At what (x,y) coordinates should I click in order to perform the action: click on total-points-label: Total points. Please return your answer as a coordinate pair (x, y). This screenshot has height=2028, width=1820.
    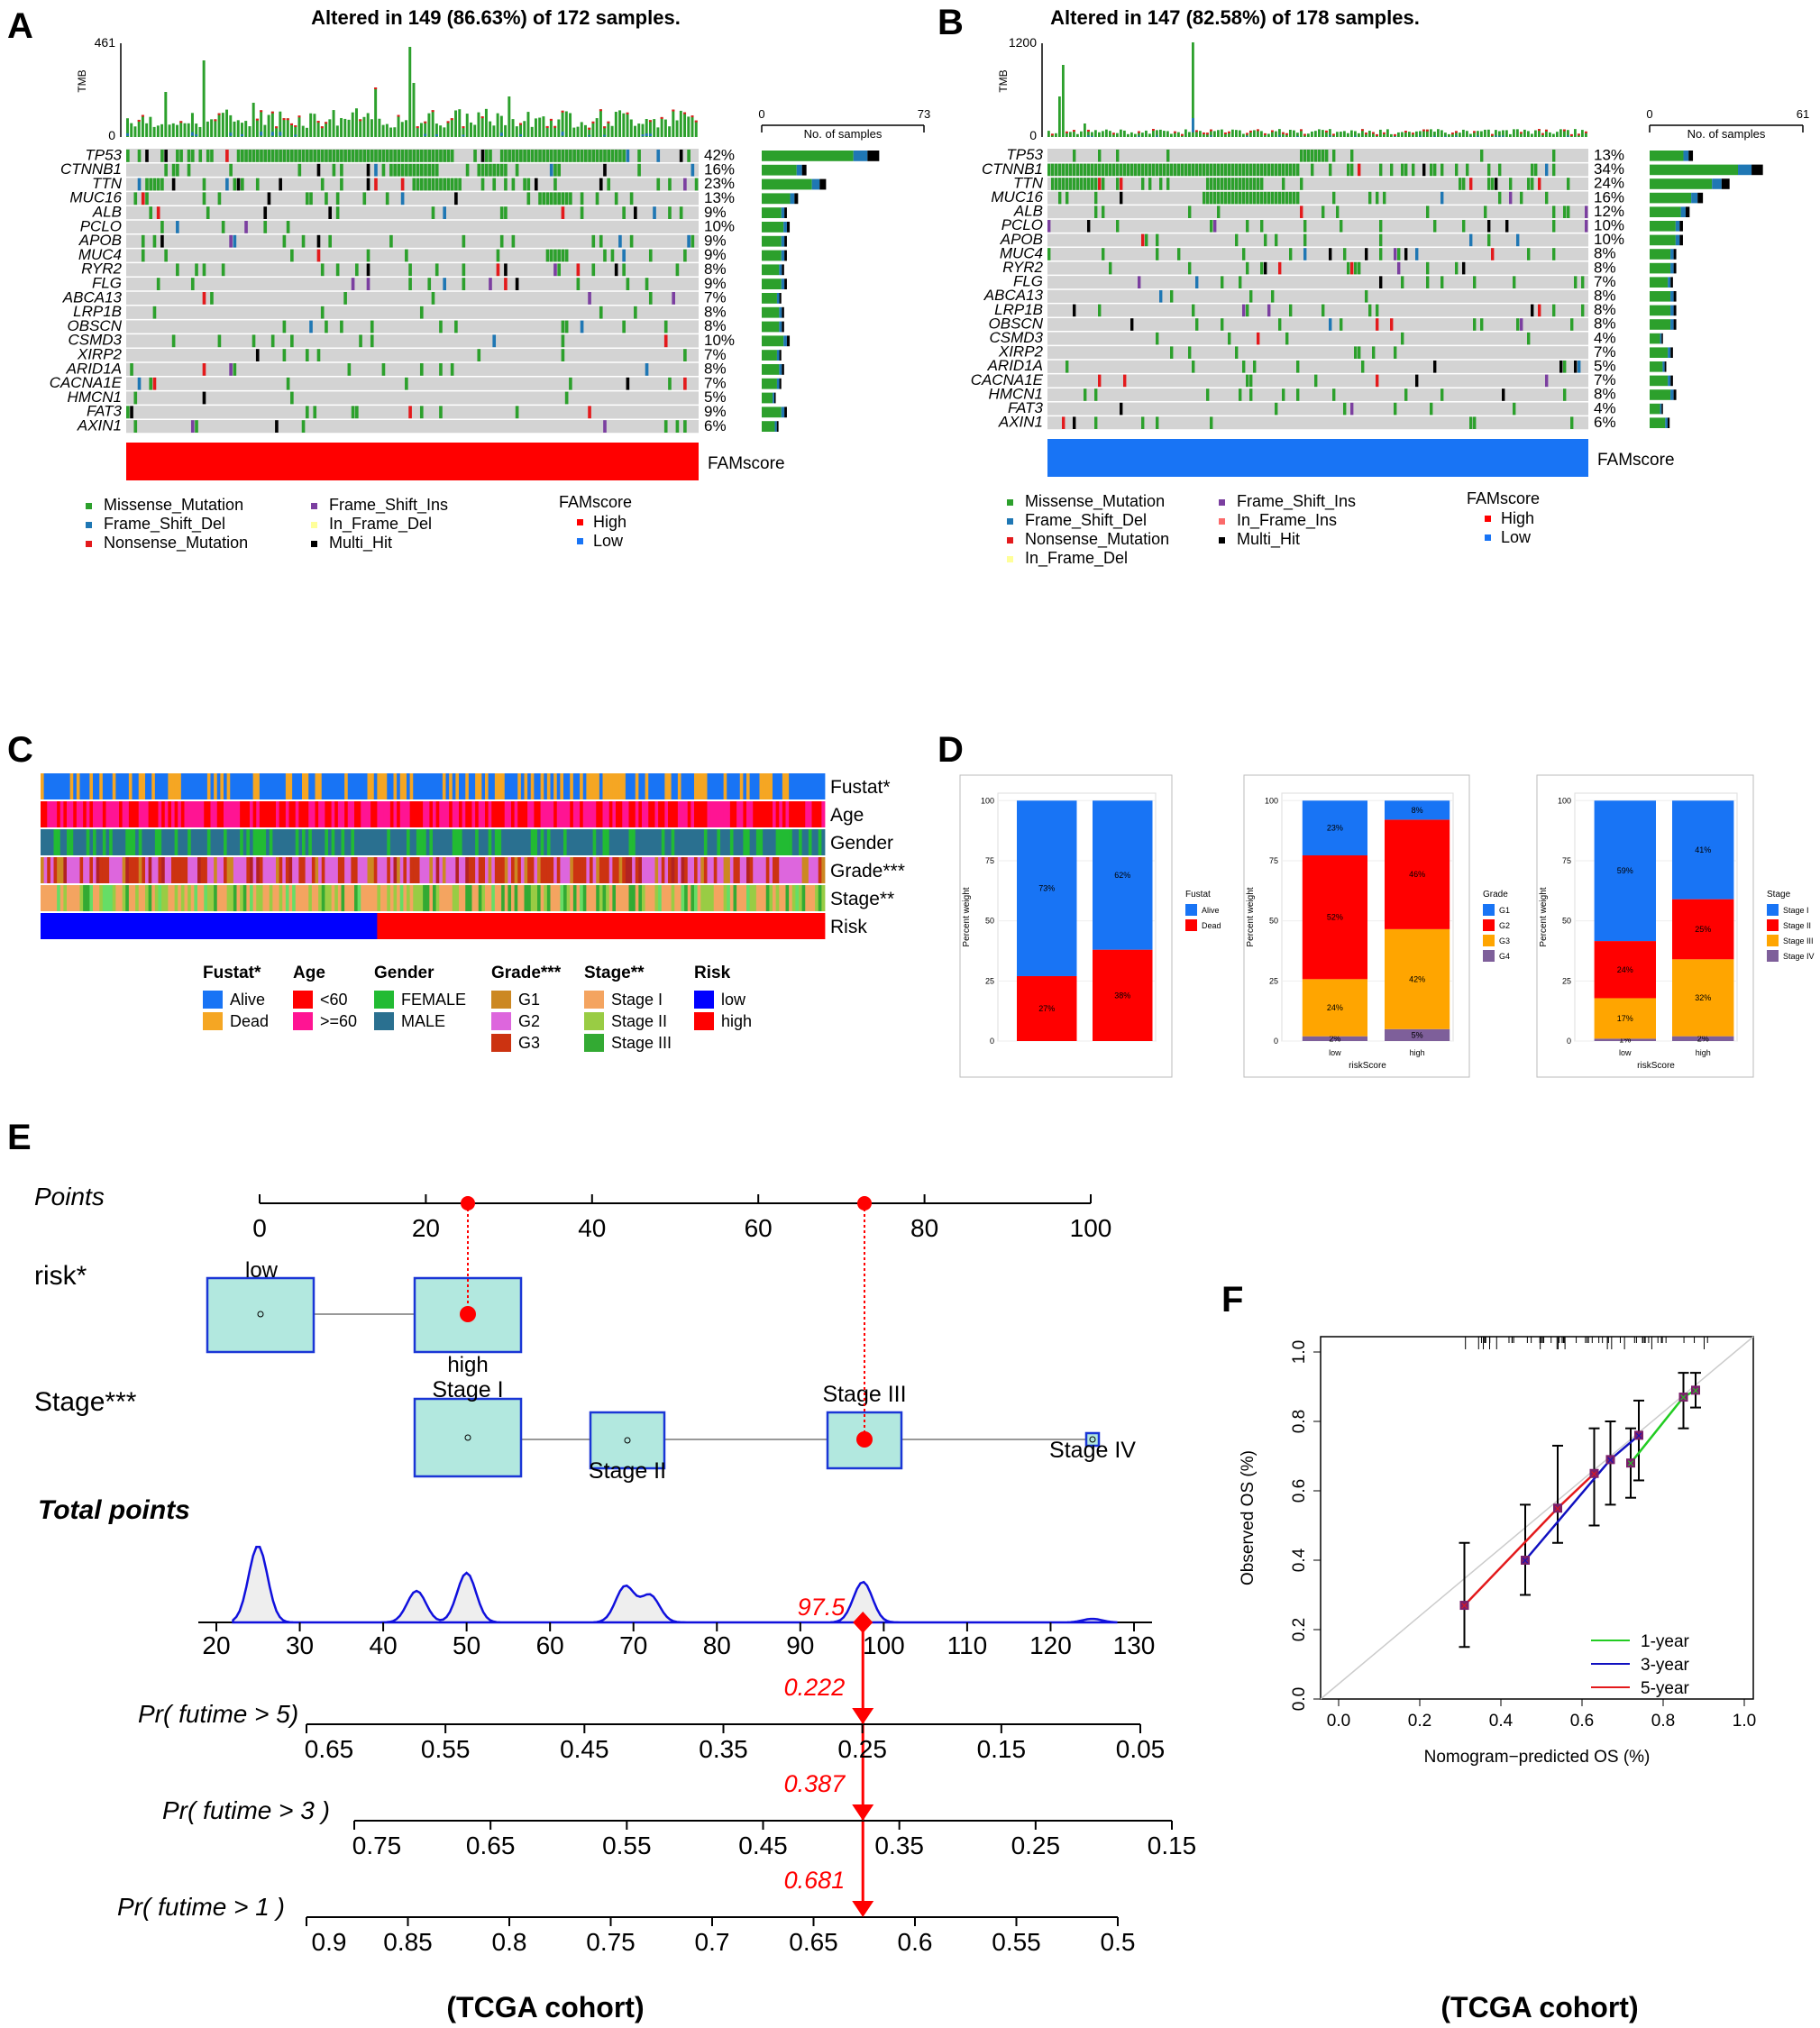
    Looking at the image, I should click on (114, 1510).